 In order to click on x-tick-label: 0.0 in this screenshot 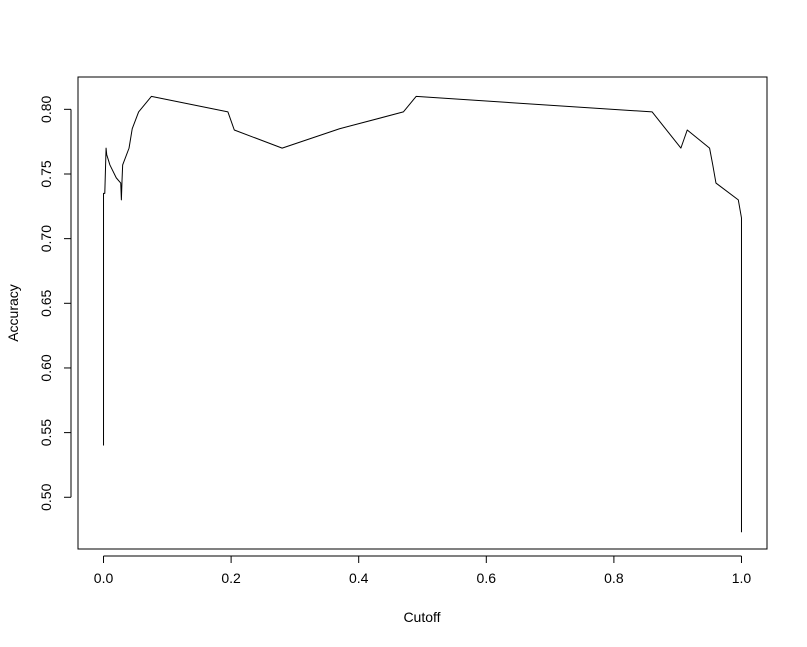, I will do `click(104, 578)`.